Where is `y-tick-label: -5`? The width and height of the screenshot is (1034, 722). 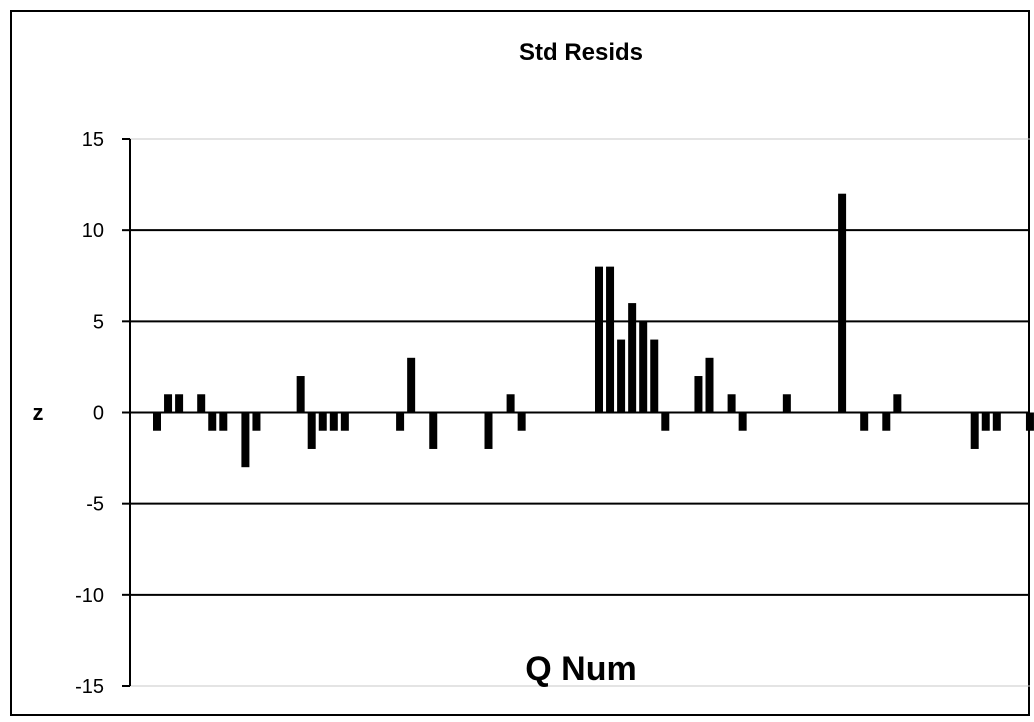 y-tick-label: -5 is located at coordinates (95, 505).